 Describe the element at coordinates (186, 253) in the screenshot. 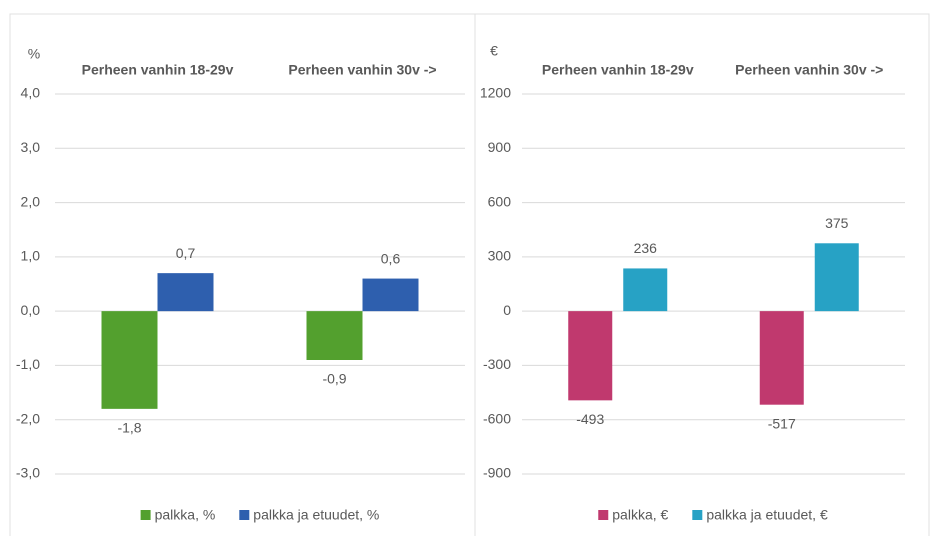

I see `data-label: 0,7` at that location.